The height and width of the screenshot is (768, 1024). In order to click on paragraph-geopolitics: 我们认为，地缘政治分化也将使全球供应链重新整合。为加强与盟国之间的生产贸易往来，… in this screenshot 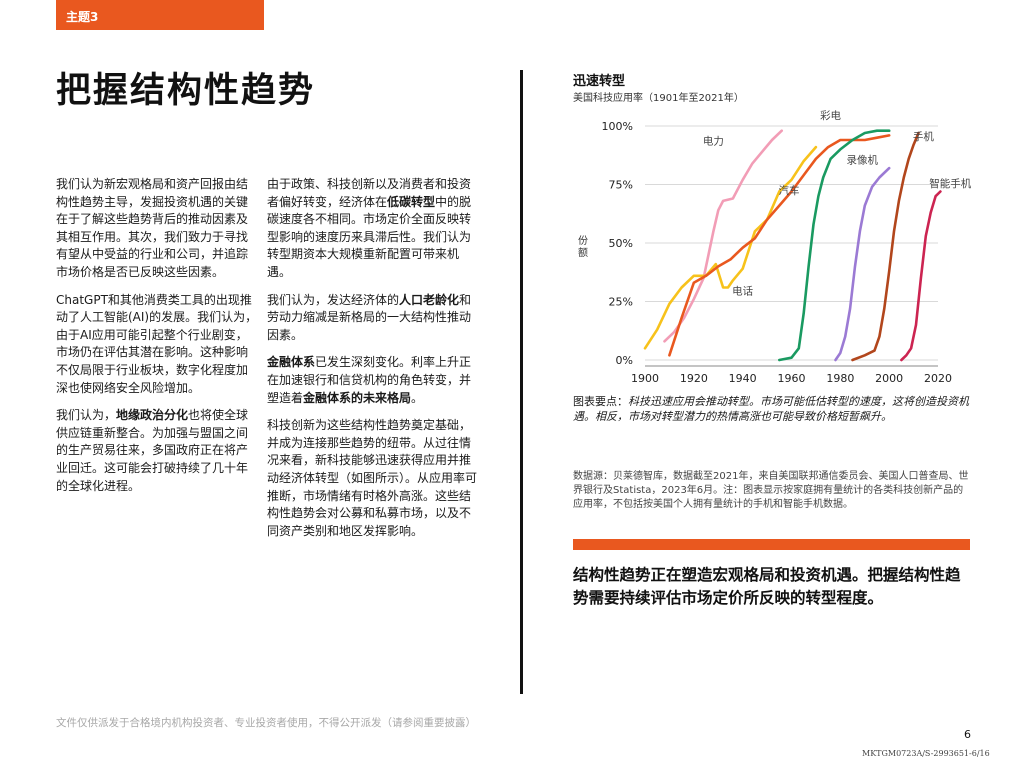, I will do `click(152, 450)`.